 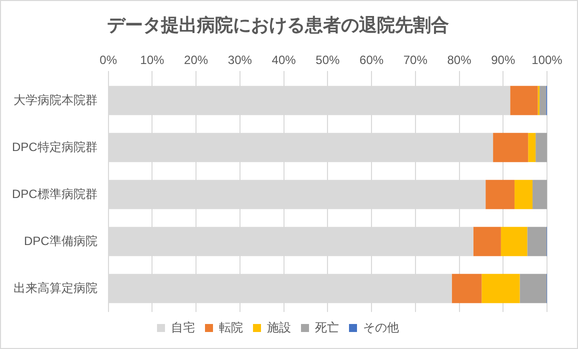 What do you see at coordinates (55, 287) in the screenshot?
I see `y-tick-label: 出来高算定病院` at bounding box center [55, 287].